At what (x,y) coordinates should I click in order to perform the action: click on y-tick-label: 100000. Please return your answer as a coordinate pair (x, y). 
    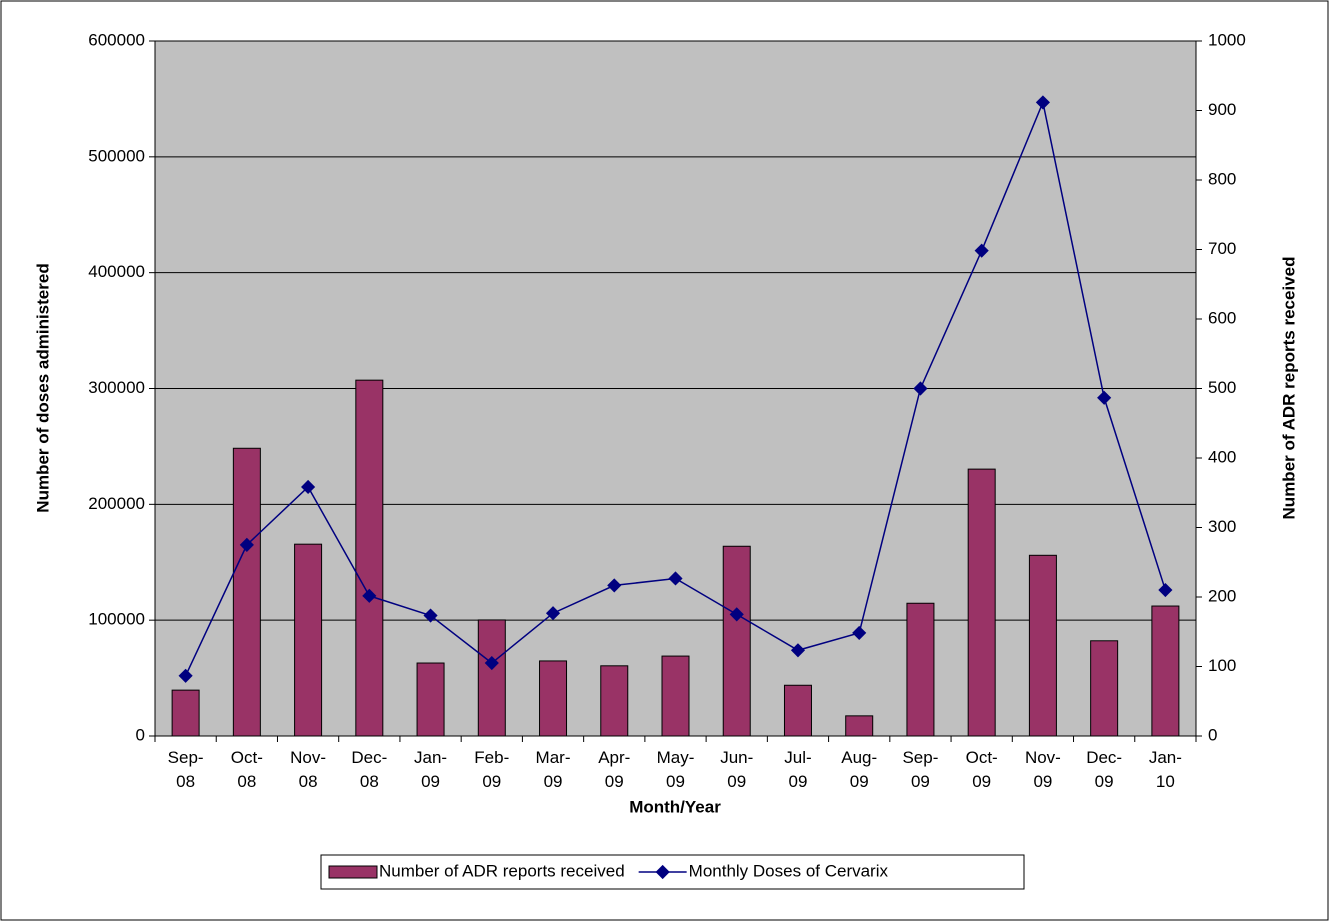
    Looking at the image, I should click on (116, 619).